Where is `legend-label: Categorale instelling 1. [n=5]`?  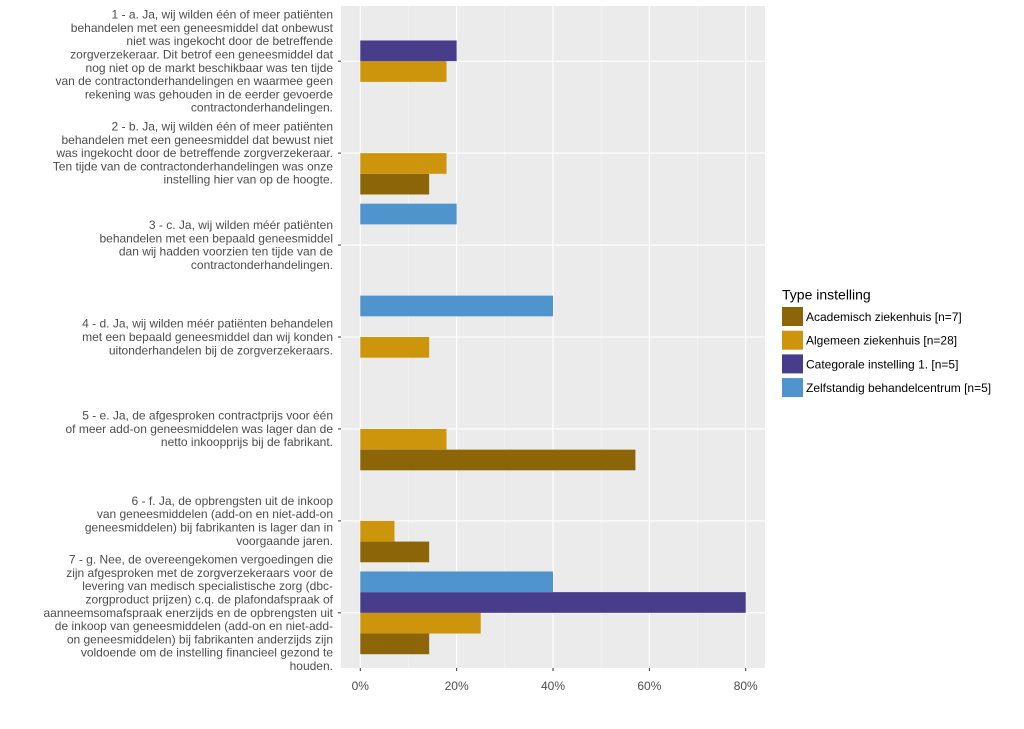
legend-label: Categorale instelling 1. [n=5] is located at coordinates (882, 364).